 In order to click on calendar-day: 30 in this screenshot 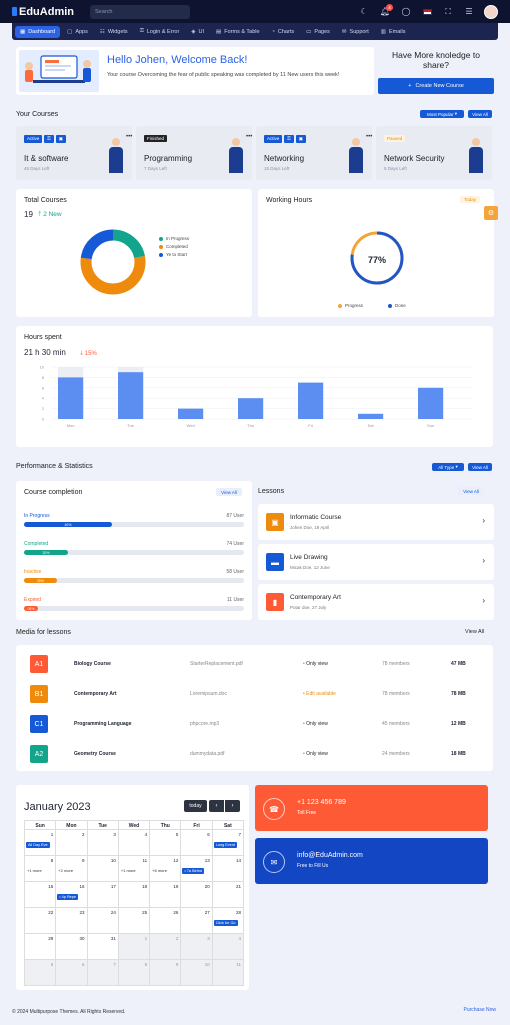, I will do `click(72, 947)`.